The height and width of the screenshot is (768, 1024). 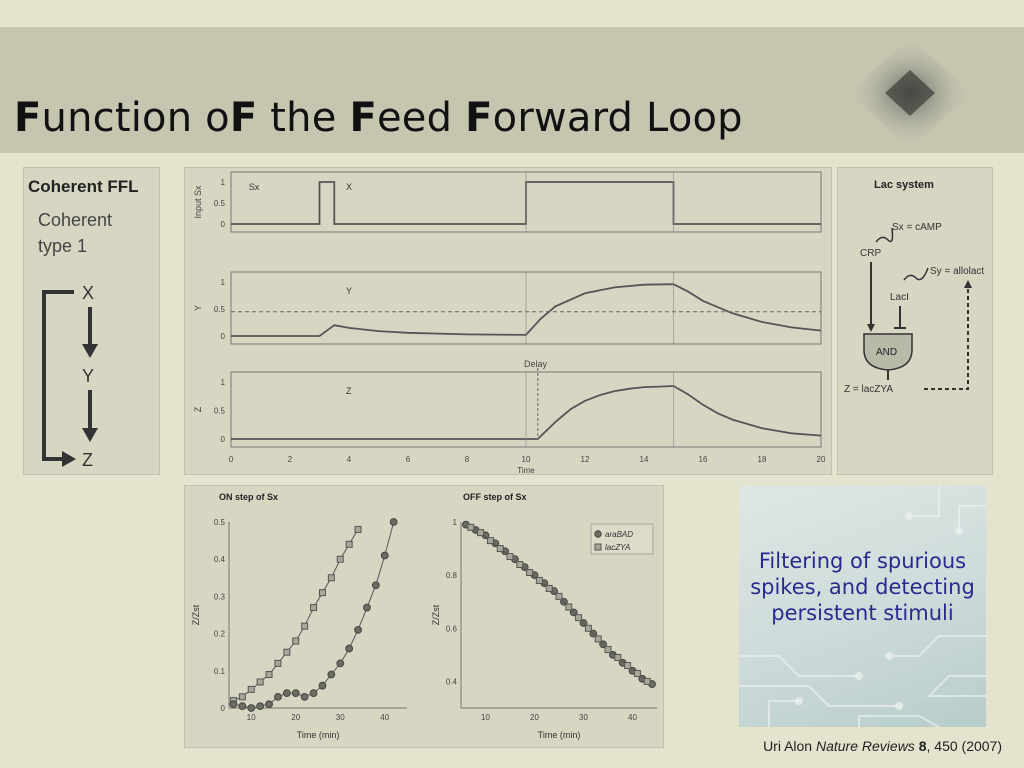 I want to click on coherent-ffl-panel: Coherent FFL Coherent type 1 X Y Z, so click(x=91, y=321).